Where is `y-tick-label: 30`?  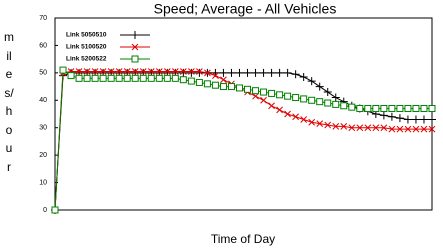 y-tick-label: 30 is located at coordinates (43, 128).